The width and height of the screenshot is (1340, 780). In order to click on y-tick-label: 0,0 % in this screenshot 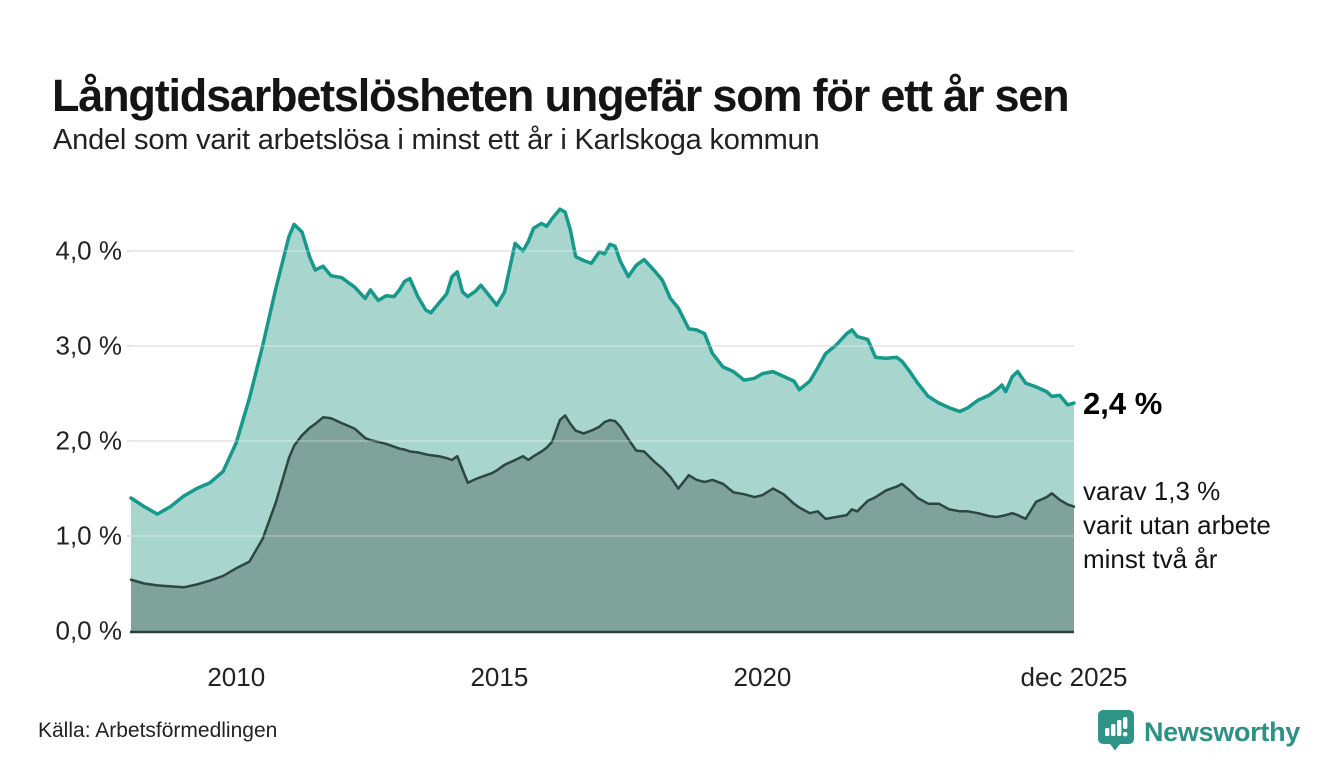, I will do `click(89, 630)`.